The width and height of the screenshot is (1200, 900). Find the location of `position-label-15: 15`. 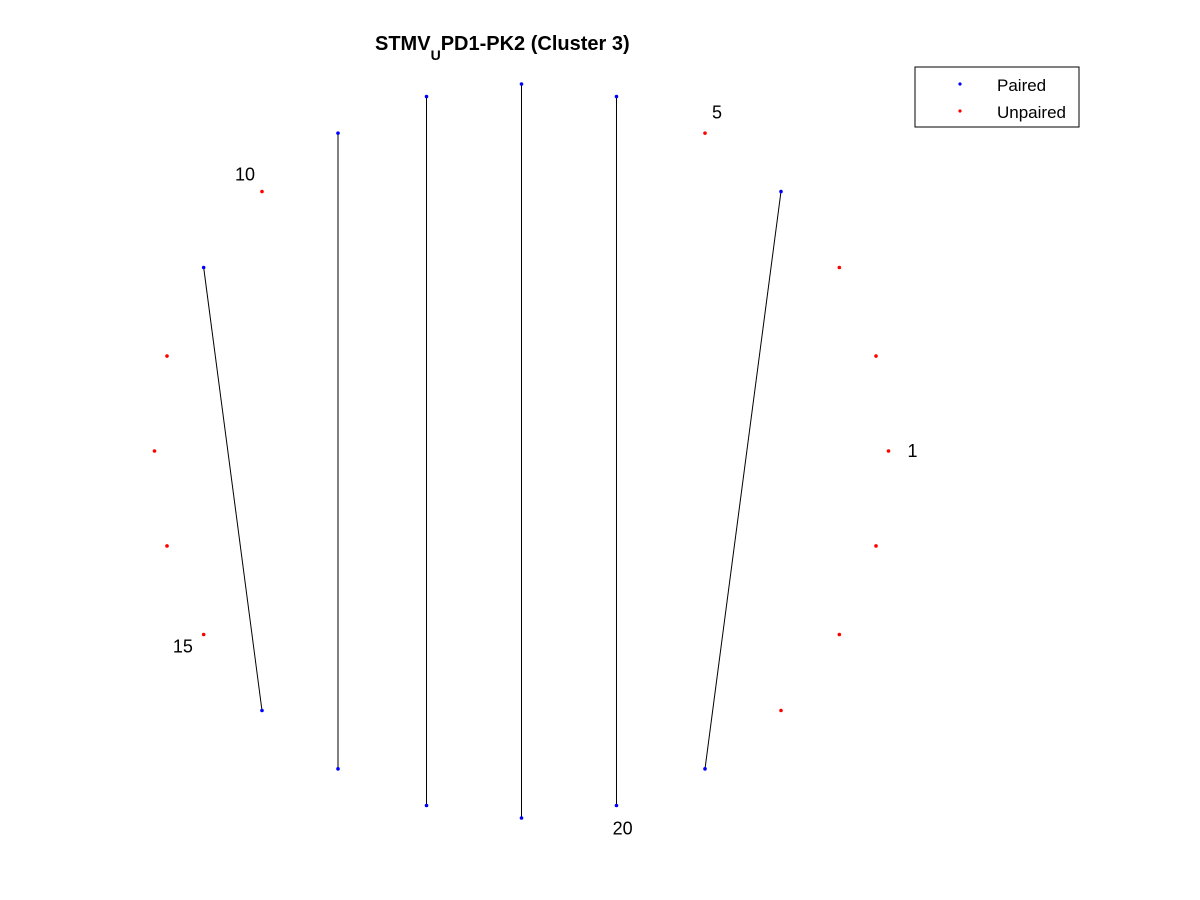

position-label-15: 15 is located at coordinates (183, 647).